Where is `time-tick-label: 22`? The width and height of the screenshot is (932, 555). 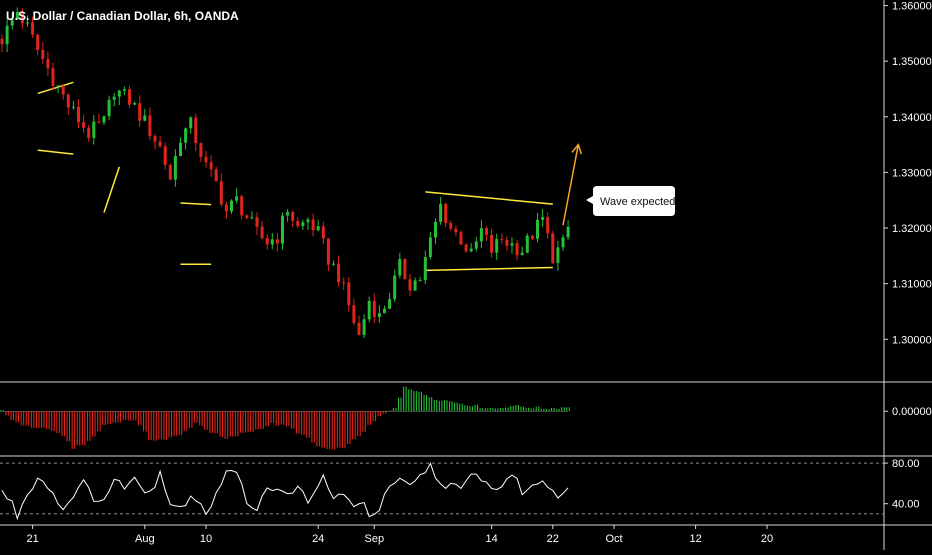
time-tick-label: 22 is located at coordinates (553, 539).